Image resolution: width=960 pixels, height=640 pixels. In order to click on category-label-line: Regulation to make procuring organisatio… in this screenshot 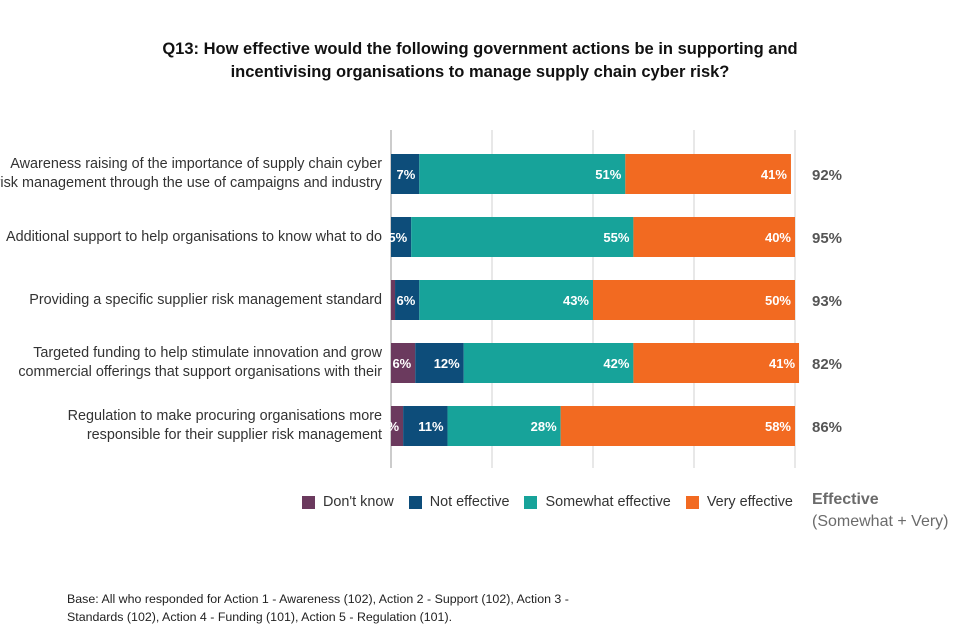, I will do `click(224, 416)`.